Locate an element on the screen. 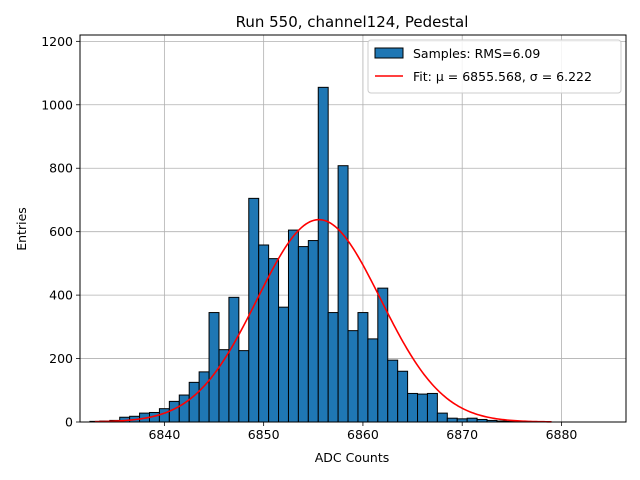 Image resolution: width=640 pixels, height=480 pixels. y-axis-label: Entries is located at coordinates (21, 229).